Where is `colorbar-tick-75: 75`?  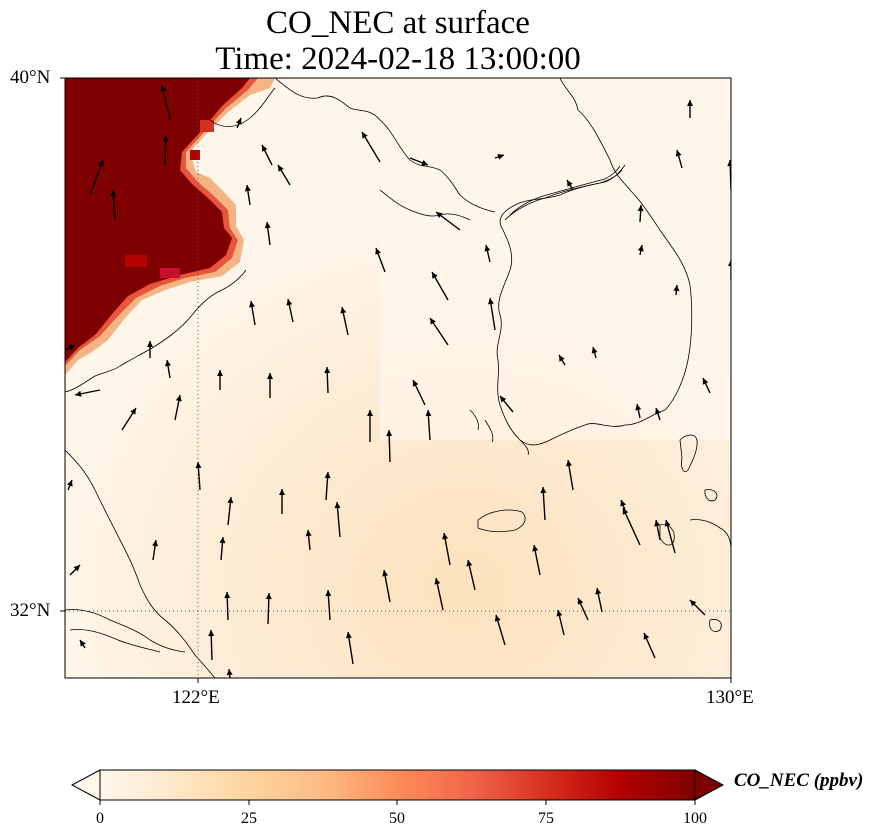 colorbar-tick-75: 75 is located at coordinates (546, 818).